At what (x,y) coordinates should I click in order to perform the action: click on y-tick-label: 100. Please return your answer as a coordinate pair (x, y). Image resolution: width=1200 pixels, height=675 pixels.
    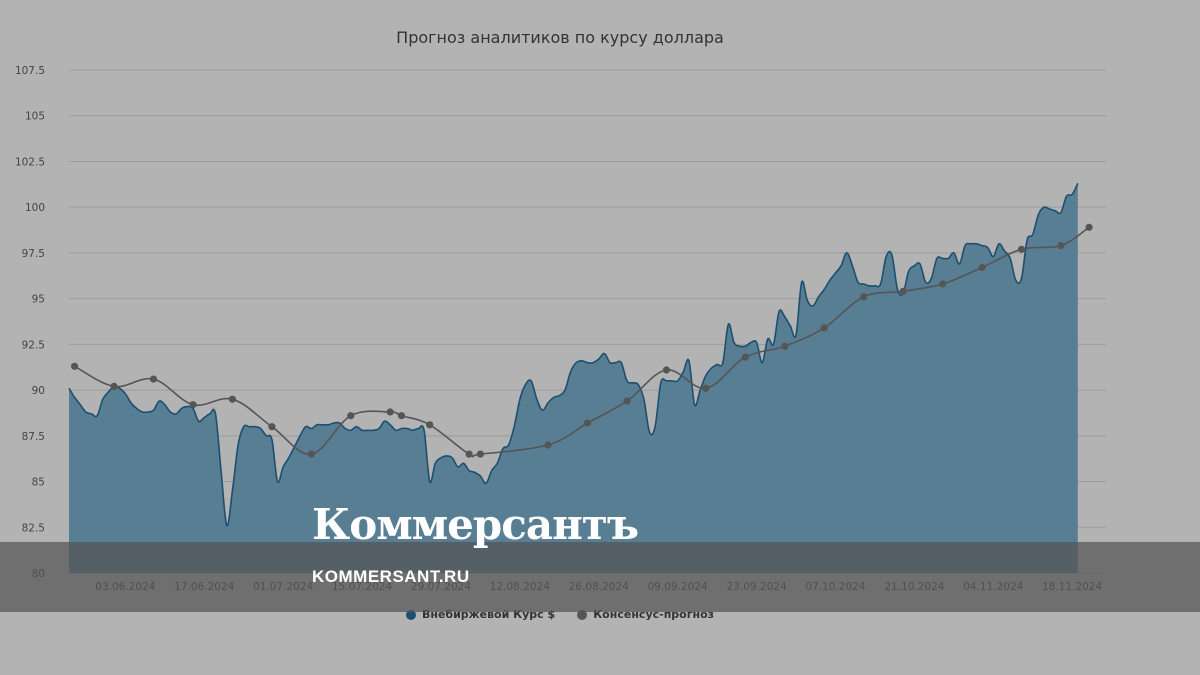
    Looking at the image, I should click on (35, 208).